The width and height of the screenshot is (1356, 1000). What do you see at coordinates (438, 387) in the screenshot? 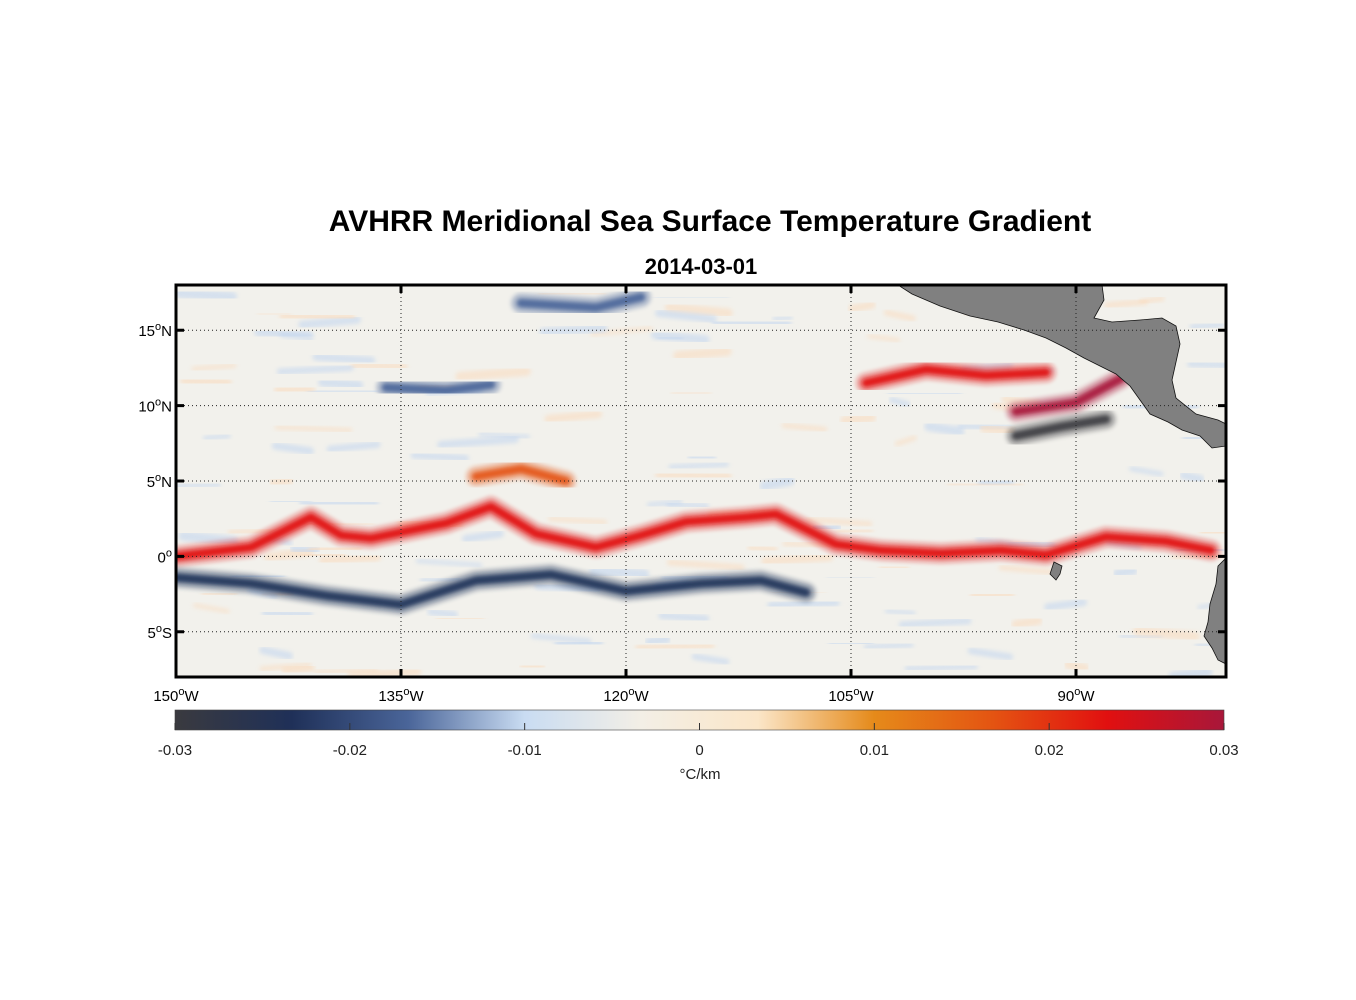
I see `north-cold-streak` at bounding box center [438, 387].